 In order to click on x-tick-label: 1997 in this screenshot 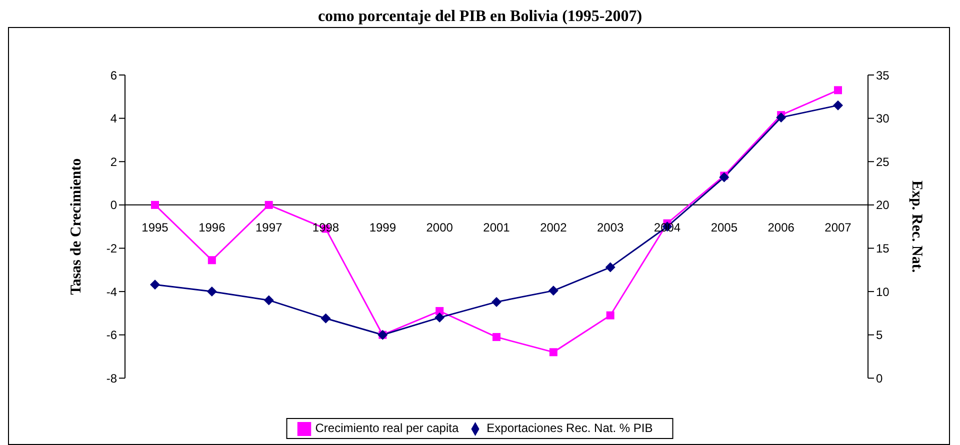, I will do `click(269, 227)`.